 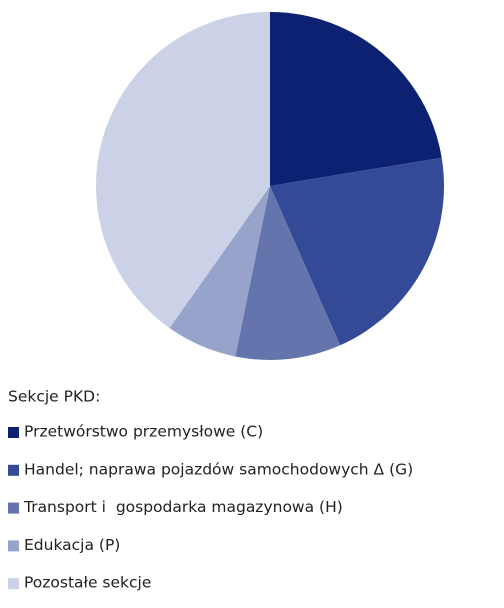 I want to click on legend-label: Przetwórstwo przemysłowe (C), so click(x=143, y=432).